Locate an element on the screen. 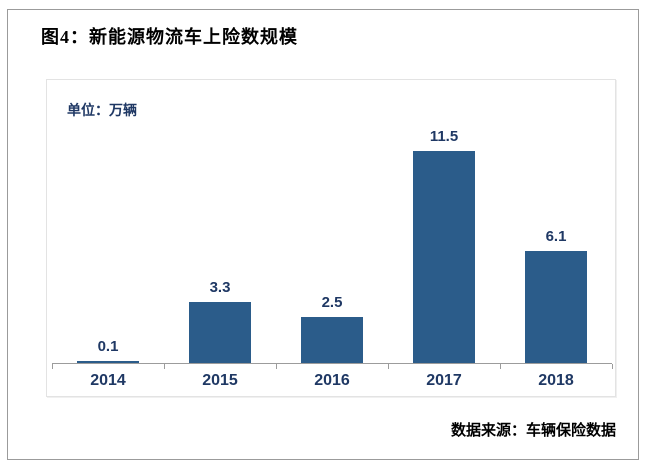 Image resolution: width=646 pixels, height=467 pixels. bar-slot: 11.5 2017 is located at coordinates (444, 238).